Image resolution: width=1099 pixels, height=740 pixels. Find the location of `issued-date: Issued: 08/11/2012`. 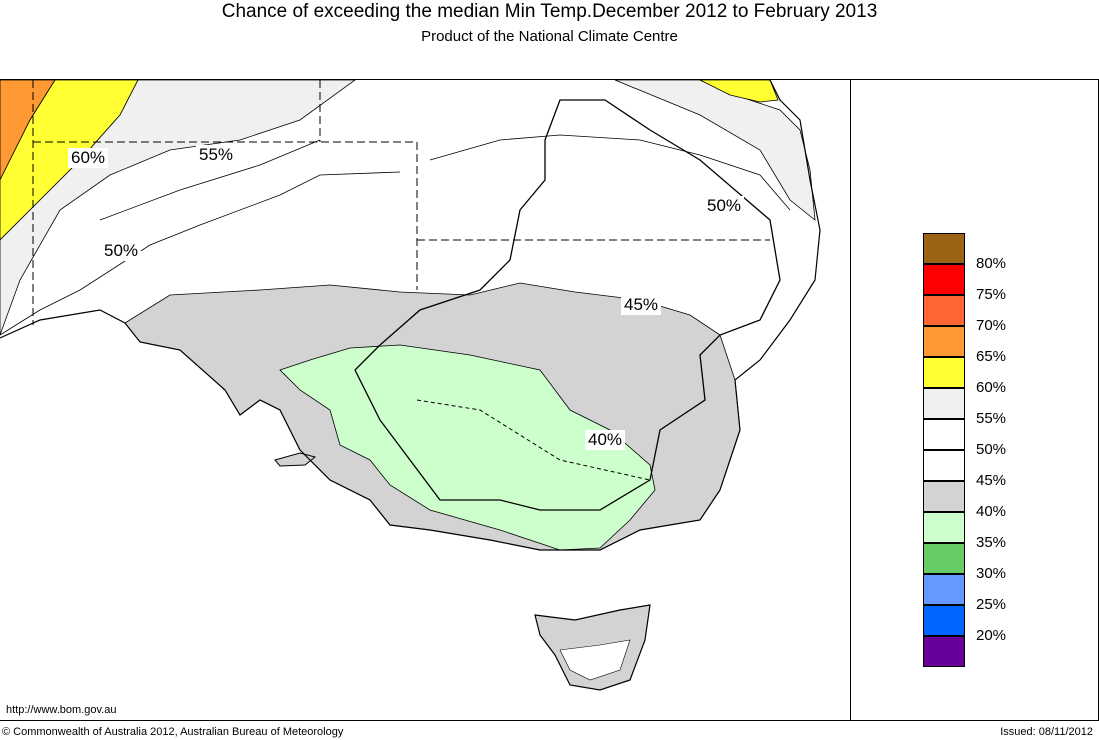

issued-date: Issued: 08/11/2012 is located at coordinates (1046, 732).